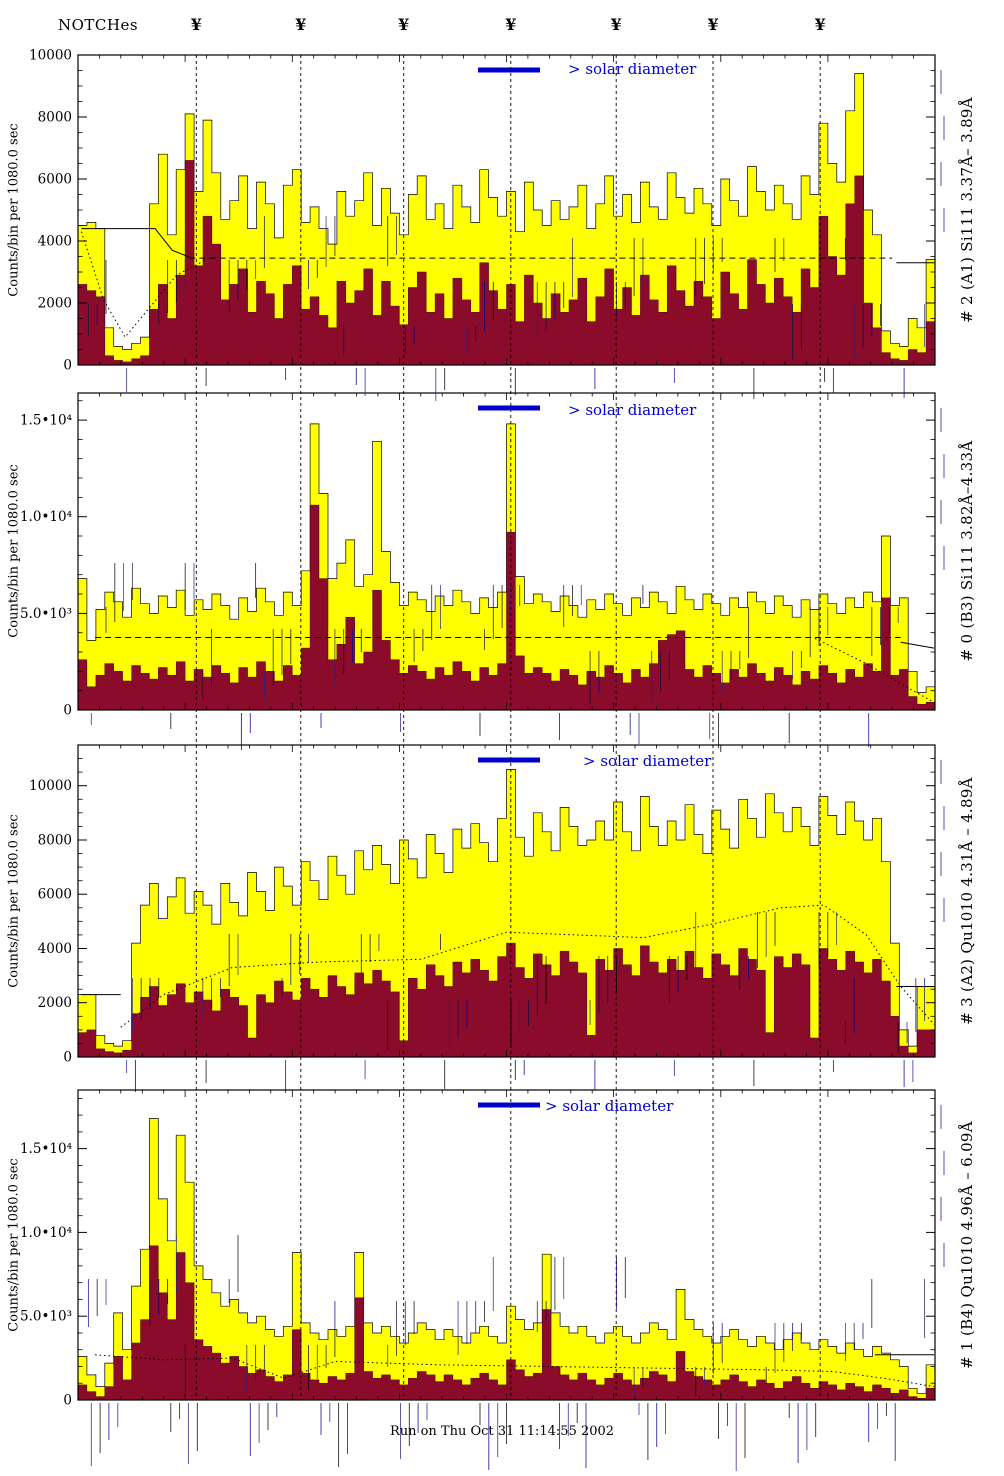  What do you see at coordinates (502, 1431) in the screenshot?
I see `run-timestamp: Run on Thu Oct 31 11:14:55 2002` at bounding box center [502, 1431].